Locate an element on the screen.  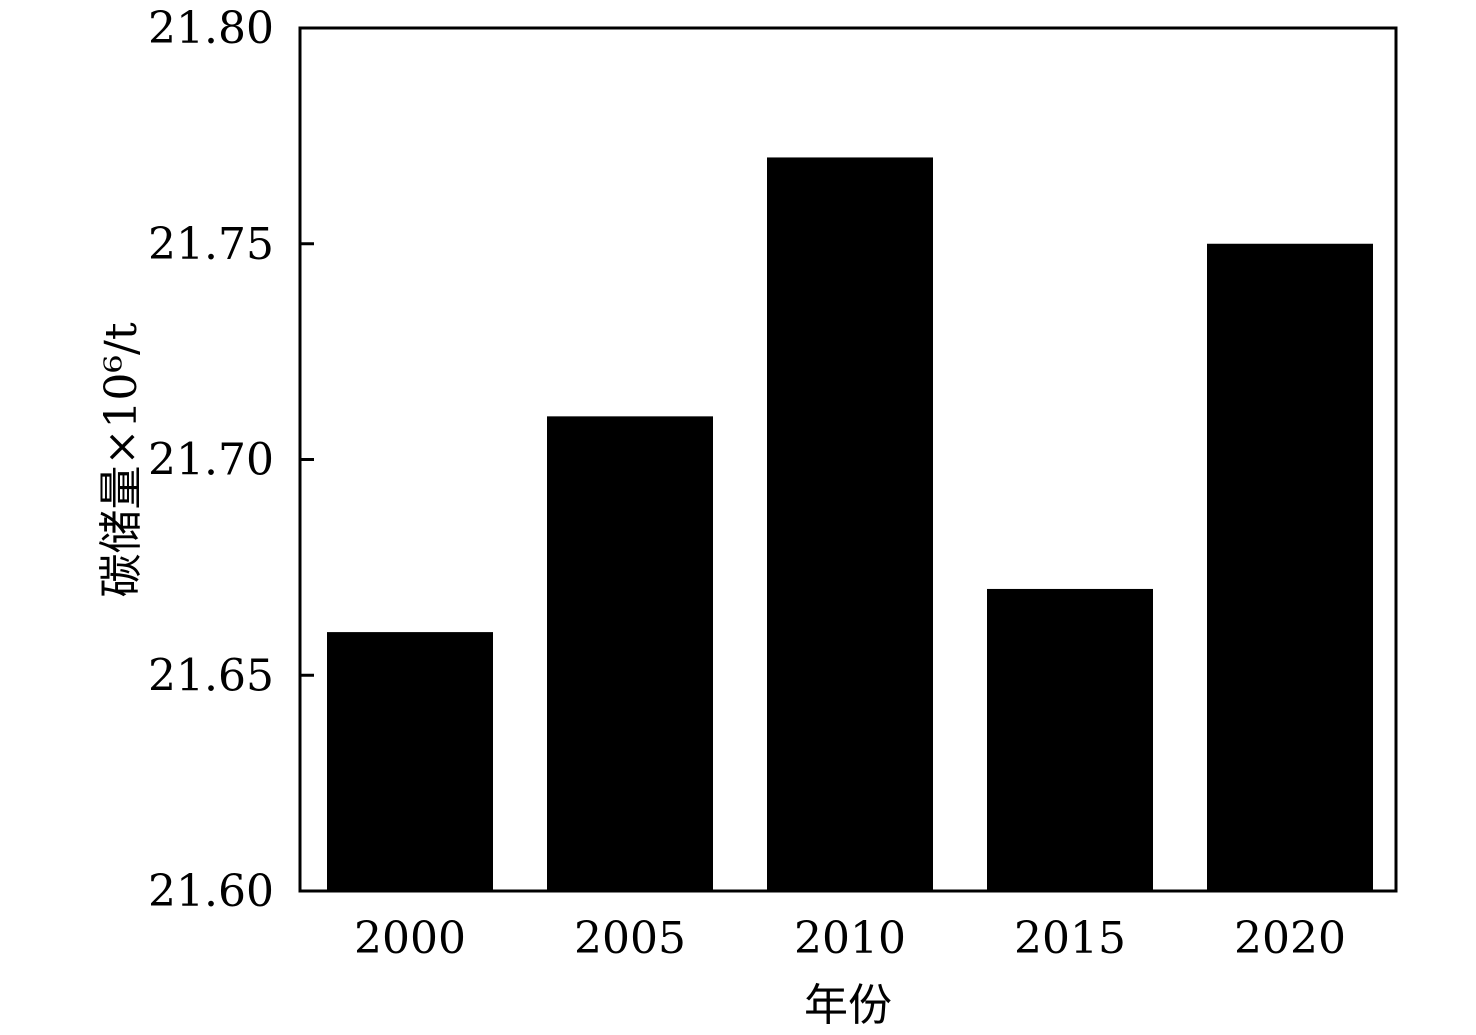
x-axis: 2000 2005 2010 2015 2020 is located at coordinates (850, 938).